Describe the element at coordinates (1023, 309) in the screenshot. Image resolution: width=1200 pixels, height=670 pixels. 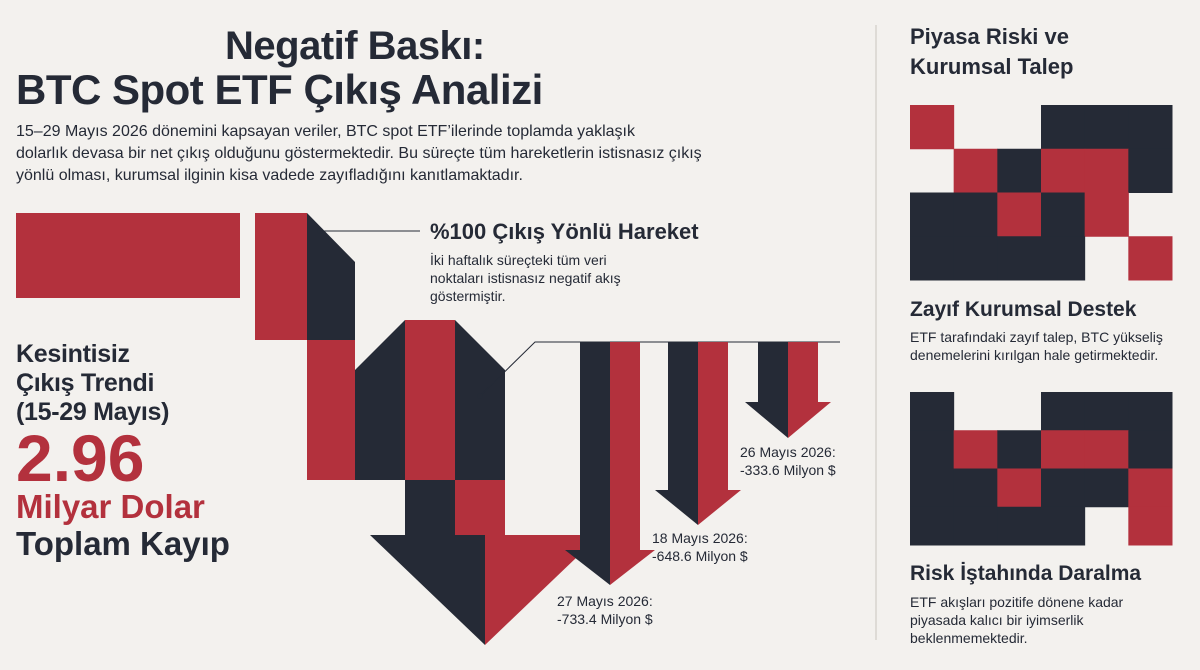
I see `section-title: Zayıf Kurumsal Destek` at that location.